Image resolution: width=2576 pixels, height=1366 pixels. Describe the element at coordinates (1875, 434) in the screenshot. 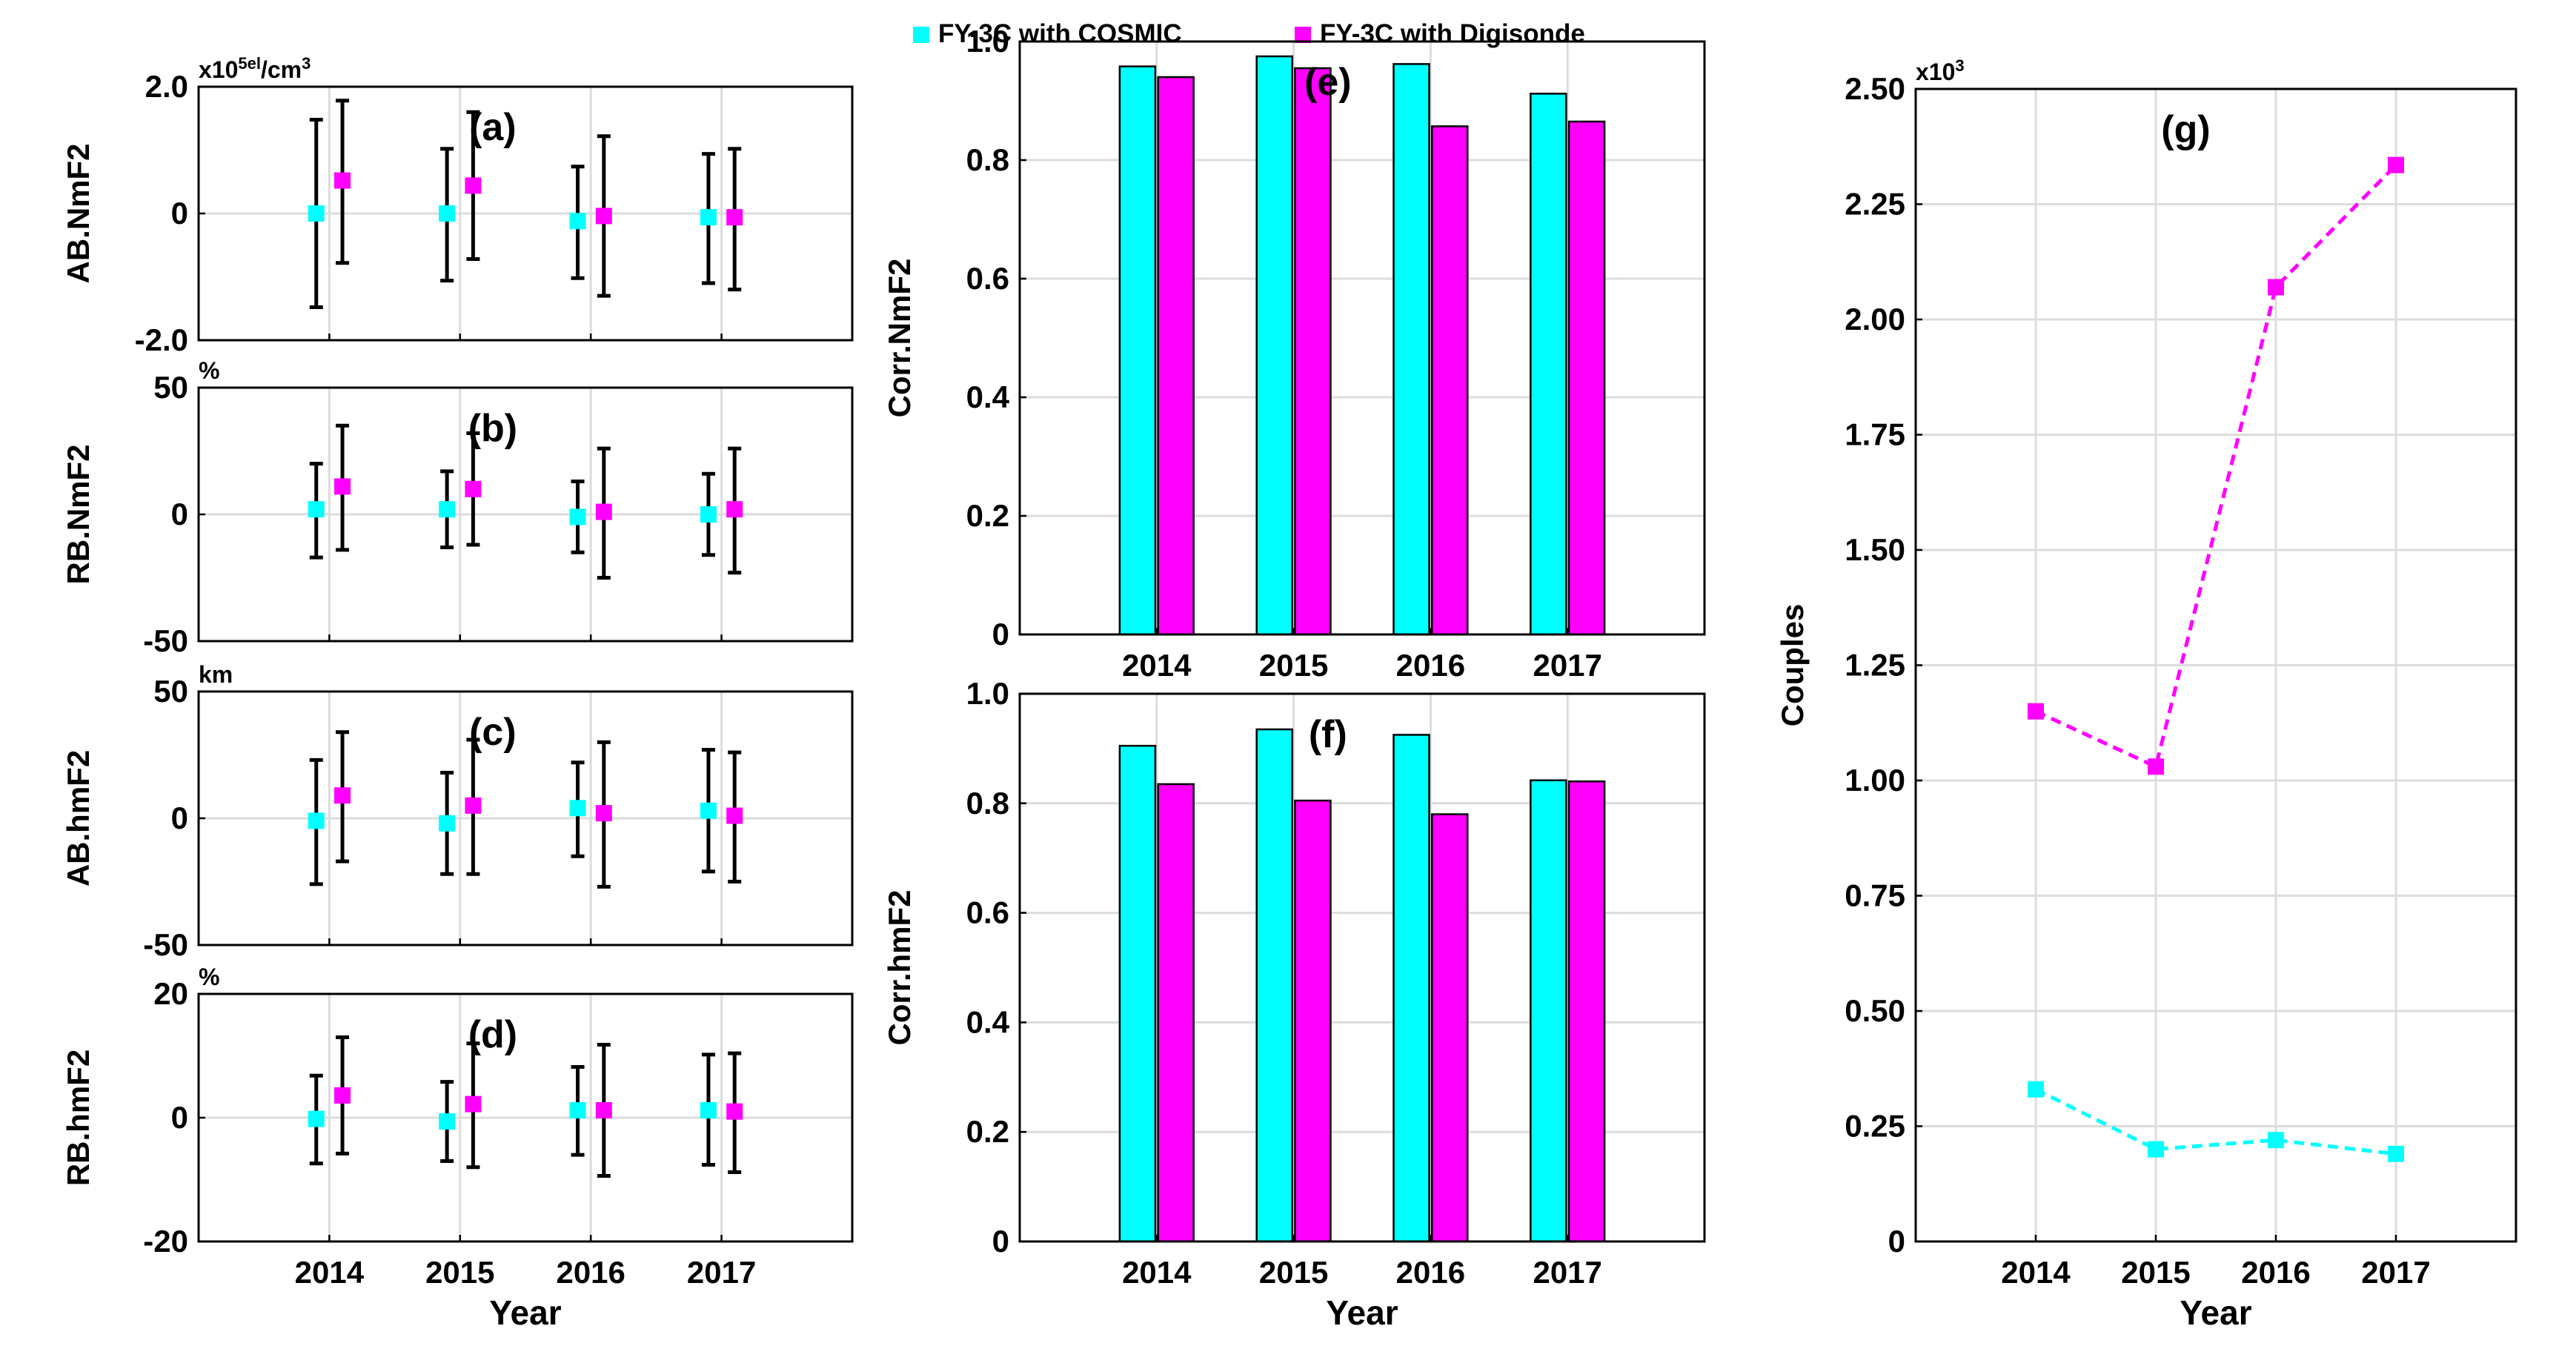

I see `y-tick-label: 1.75` at that location.